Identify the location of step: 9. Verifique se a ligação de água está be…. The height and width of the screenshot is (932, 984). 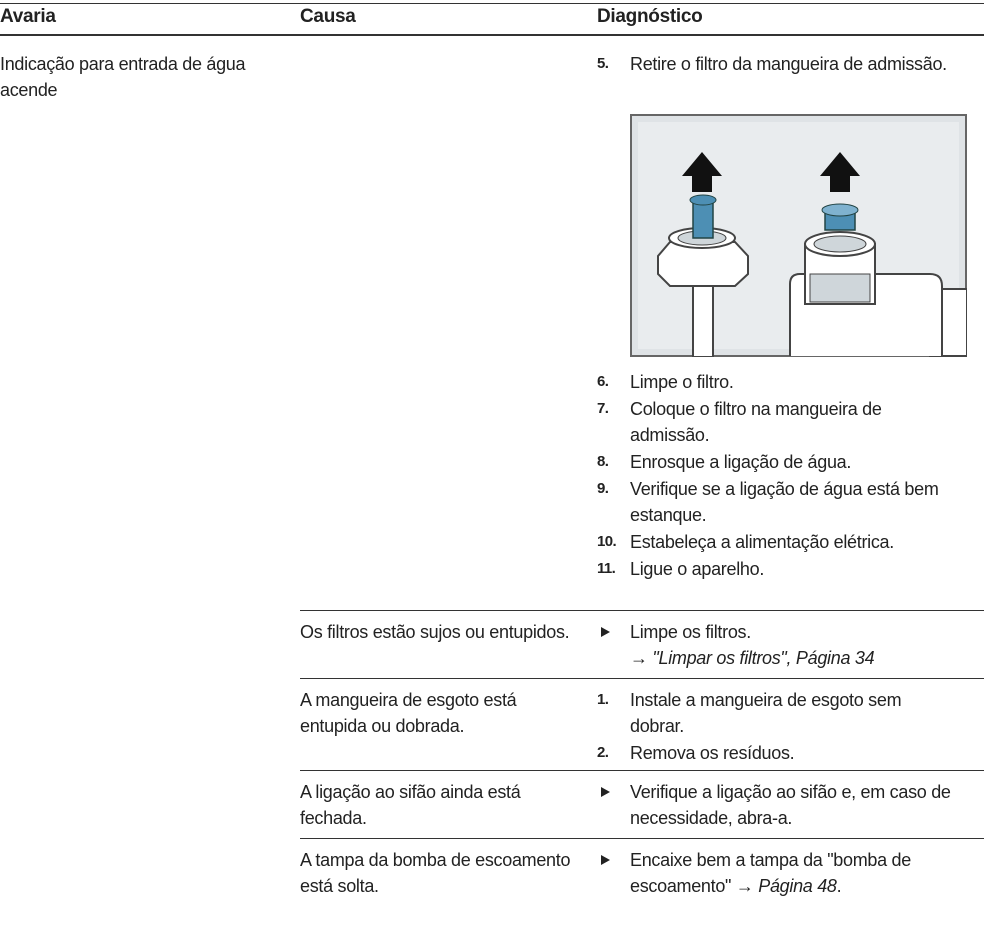
(777, 502).